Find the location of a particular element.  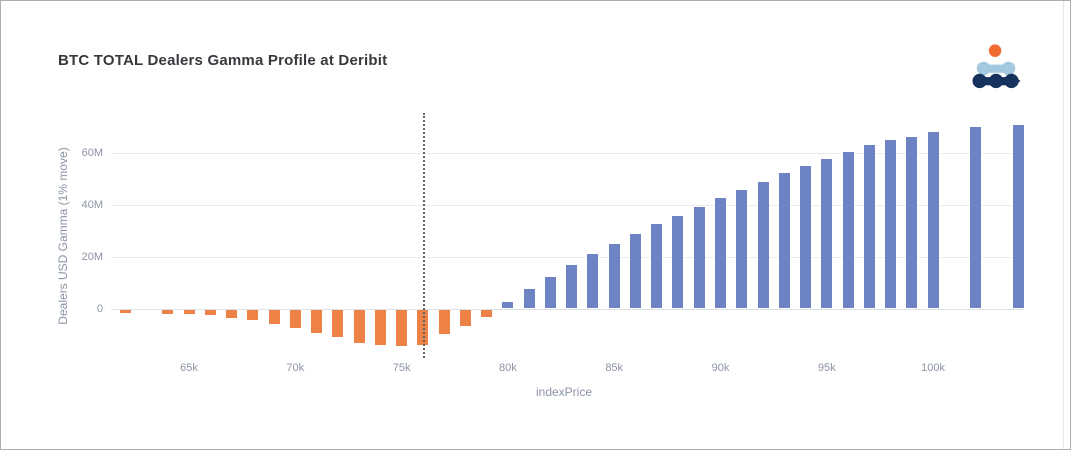

gamma-bar-79k is located at coordinates (487, 313).